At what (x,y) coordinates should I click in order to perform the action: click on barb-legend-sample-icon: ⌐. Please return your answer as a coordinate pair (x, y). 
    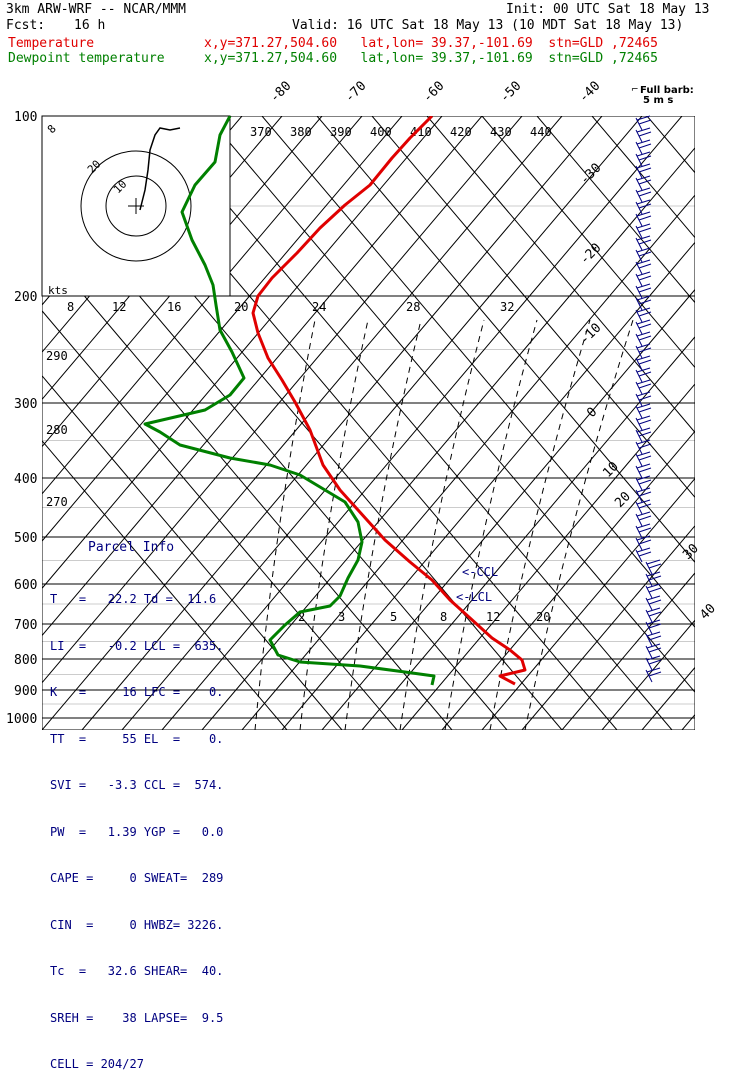
    Looking at the image, I should click on (635, 90).